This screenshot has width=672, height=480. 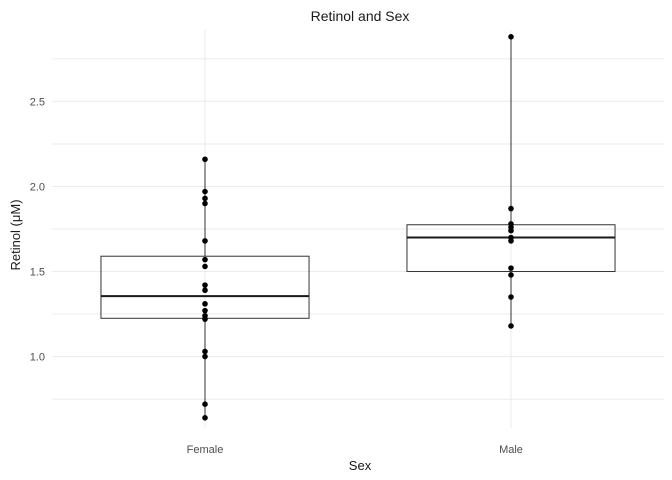 What do you see at coordinates (37, 187) in the screenshot?
I see `y-tick-label: 2.0` at bounding box center [37, 187].